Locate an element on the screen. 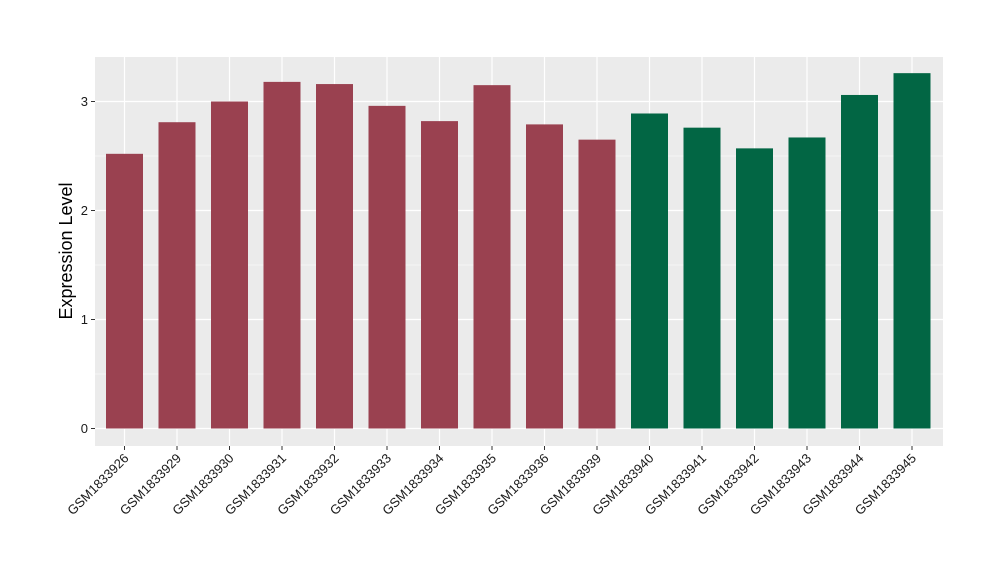 Image resolution: width=1000 pixels, height=580 pixels. y-tick-label: 0 is located at coordinates (84, 428).